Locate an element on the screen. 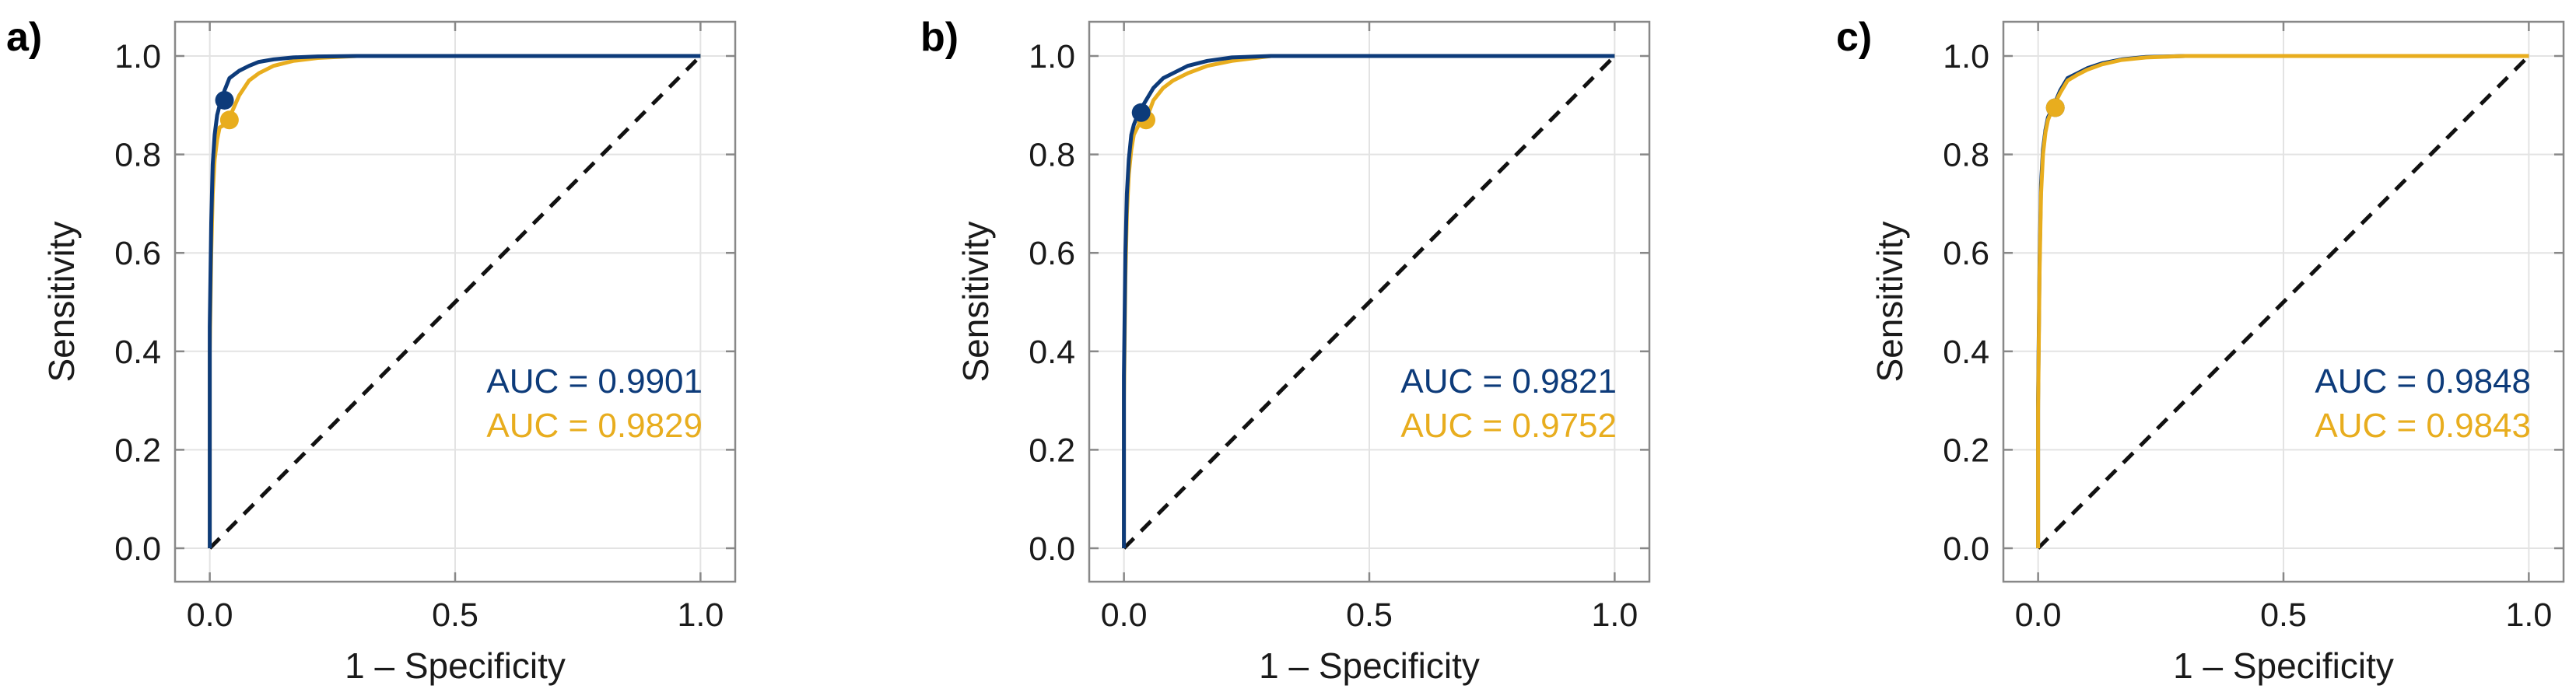 The image size is (2576, 696). panel-label: c) is located at coordinates (1854, 37).